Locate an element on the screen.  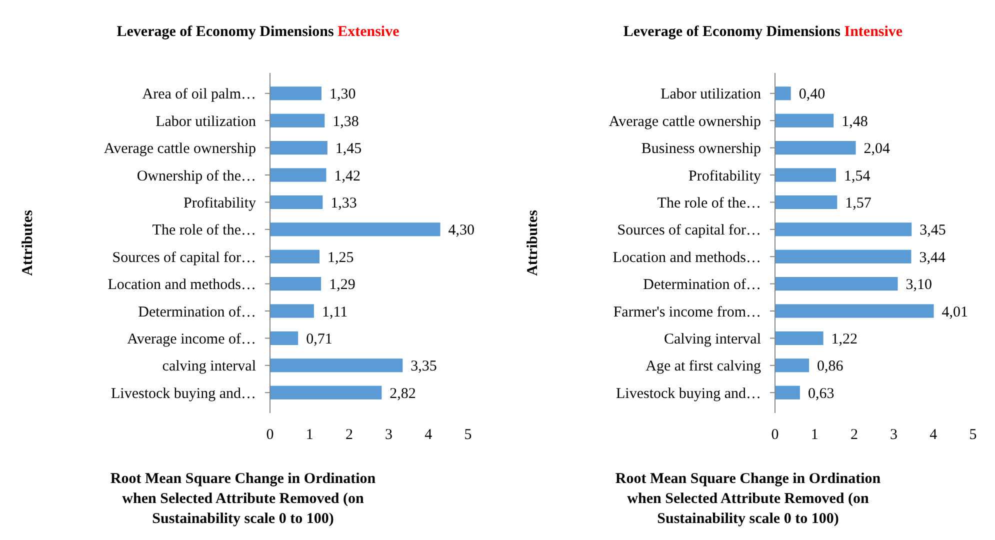
y-tick-label: Business ownership is located at coordinates (701, 149).